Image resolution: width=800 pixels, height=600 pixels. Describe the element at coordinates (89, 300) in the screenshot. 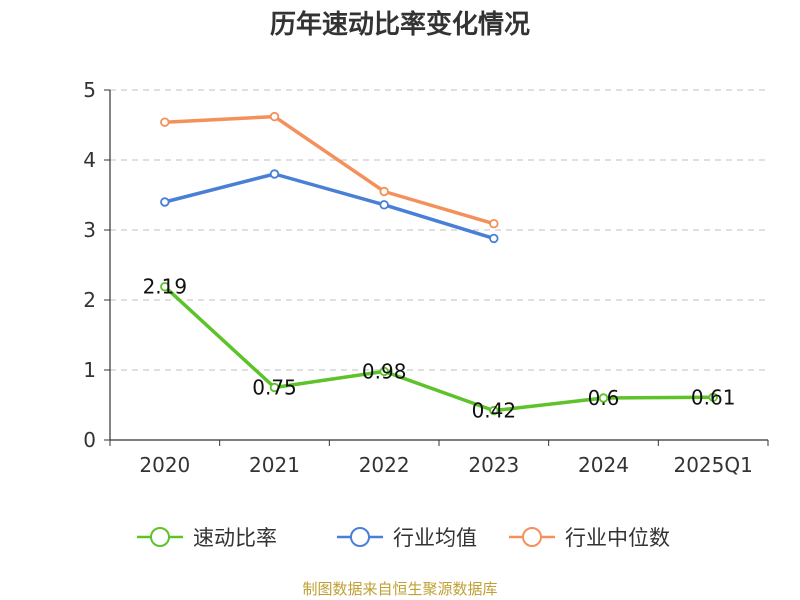

I see `y-tick-label: 2` at that location.